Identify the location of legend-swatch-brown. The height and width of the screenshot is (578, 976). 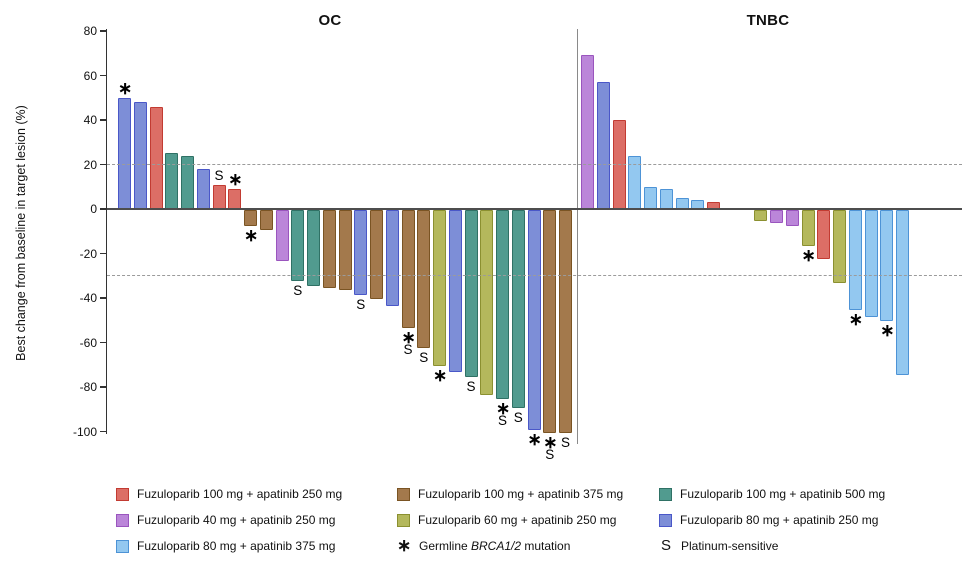
(403, 494).